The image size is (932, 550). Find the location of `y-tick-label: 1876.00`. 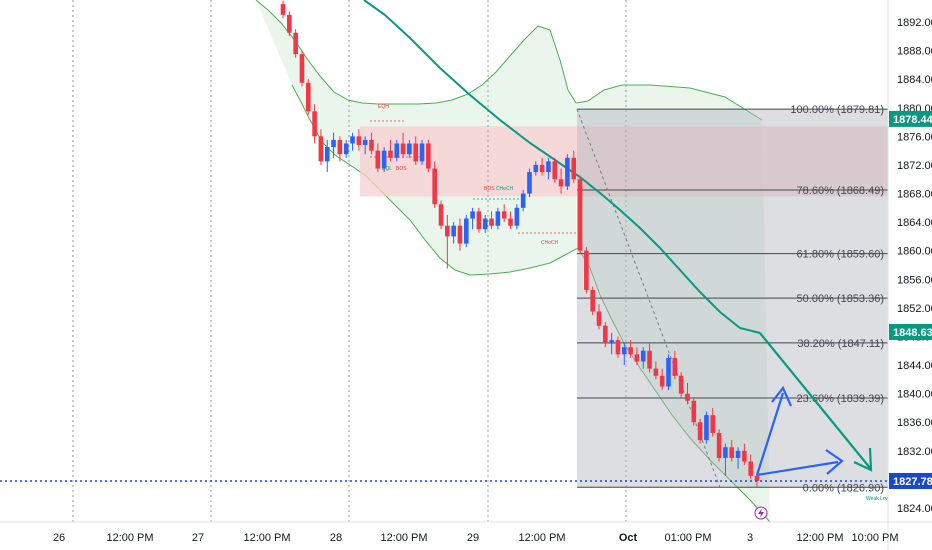

y-tick-label: 1876.00 is located at coordinates (914, 137).